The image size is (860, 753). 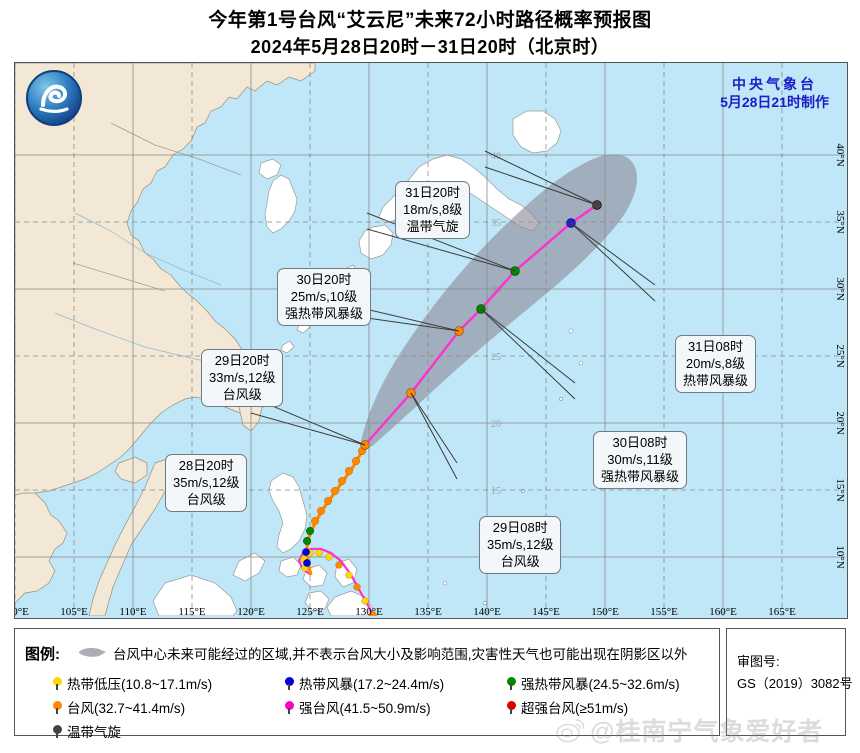 I want to click on severe-tropical-storm-icon, so click(x=511, y=683).